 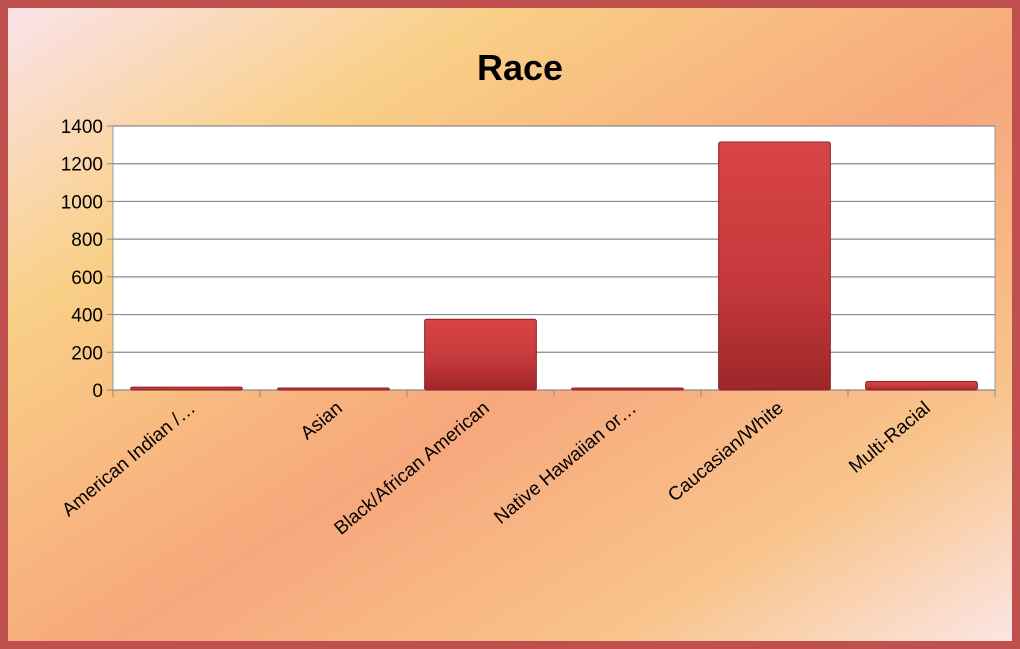 What do you see at coordinates (87, 278) in the screenshot?
I see `y-tick-label: 600` at bounding box center [87, 278].